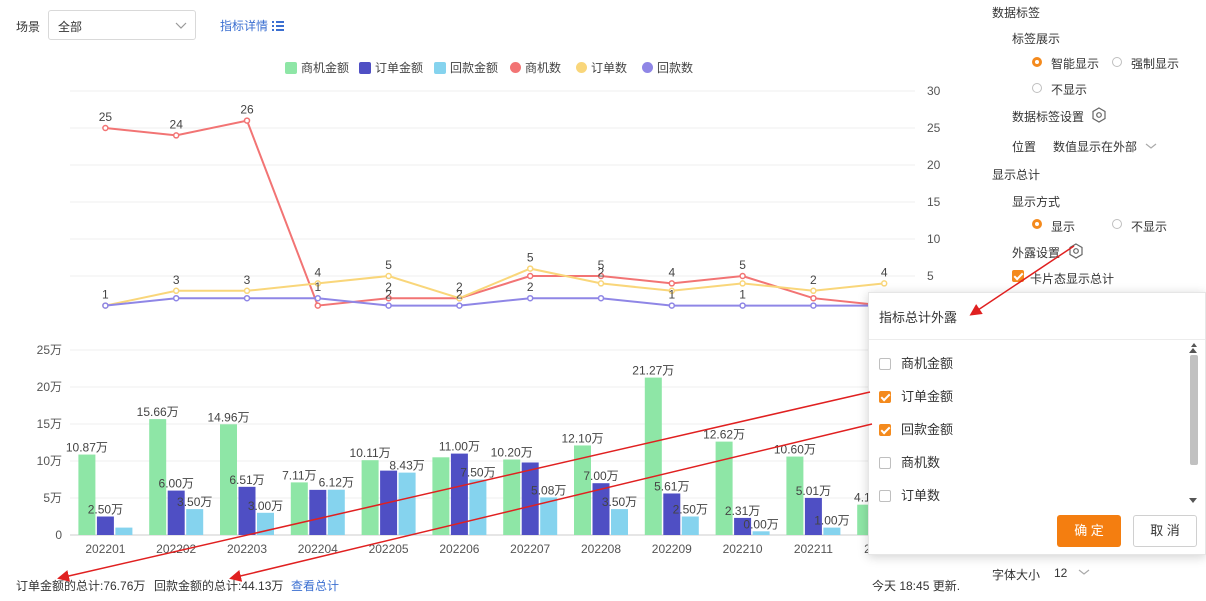 The image size is (1206, 601). Describe the element at coordinates (406, 466) in the screenshot. I see `bar-data-label: 8.43万` at that location.